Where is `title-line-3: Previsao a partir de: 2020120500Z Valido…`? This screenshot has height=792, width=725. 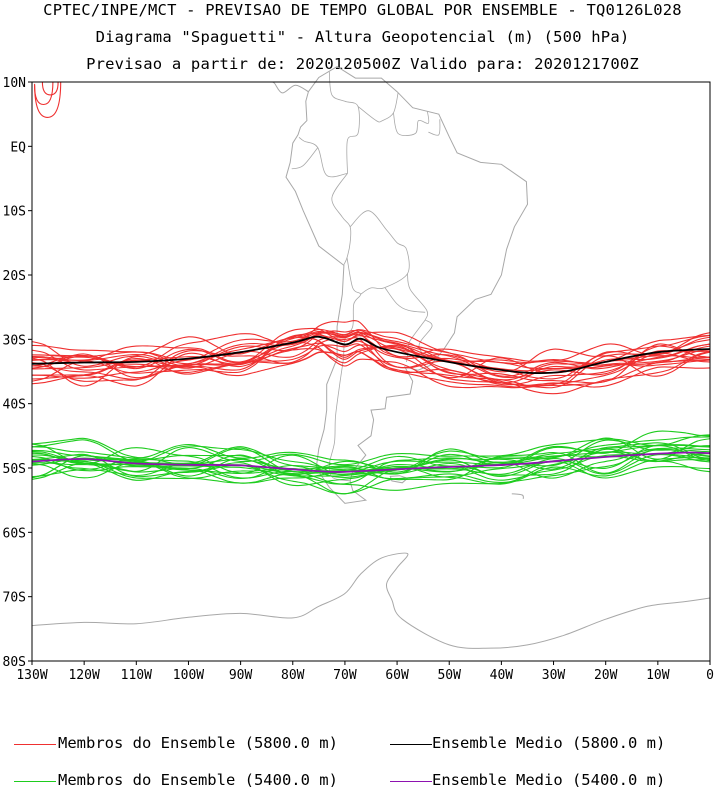 title-line-3: Previsao a partir de: 2020120500Z Valido… is located at coordinates (362, 64).